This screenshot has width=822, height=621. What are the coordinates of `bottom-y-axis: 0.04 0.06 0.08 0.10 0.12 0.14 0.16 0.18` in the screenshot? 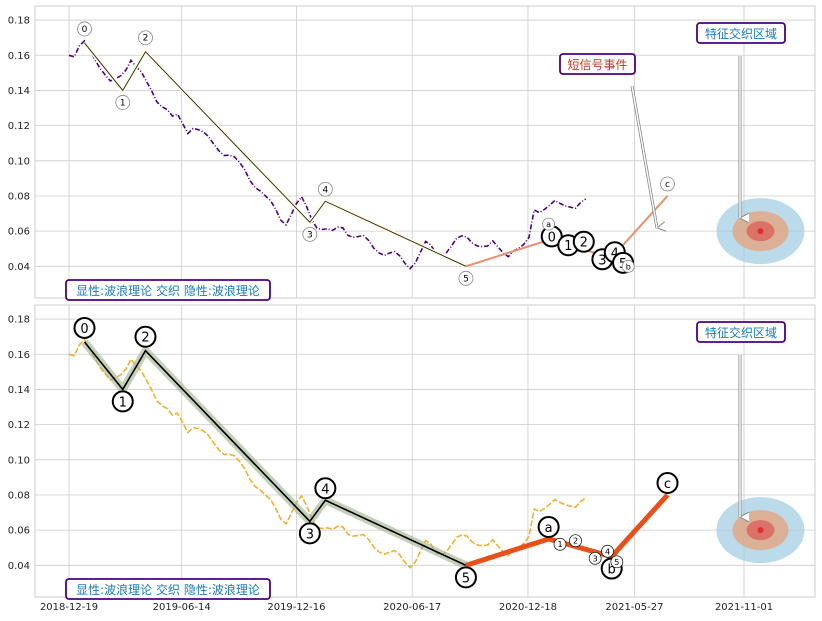 It's located at (19, 443).